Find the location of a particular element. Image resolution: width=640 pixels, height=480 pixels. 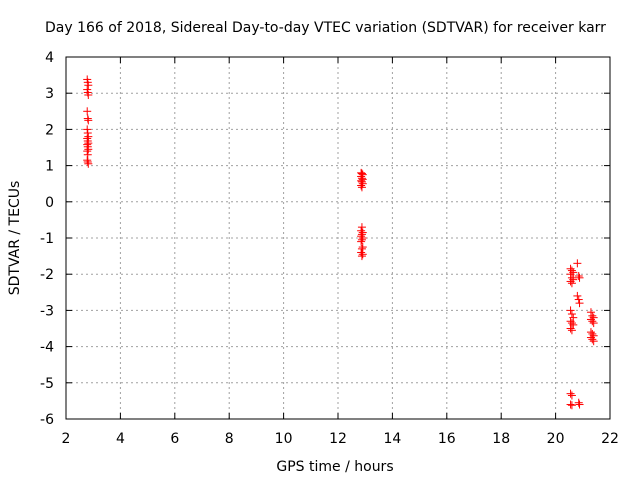

x-tick-label: 10 is located at coordinates (284, 439).